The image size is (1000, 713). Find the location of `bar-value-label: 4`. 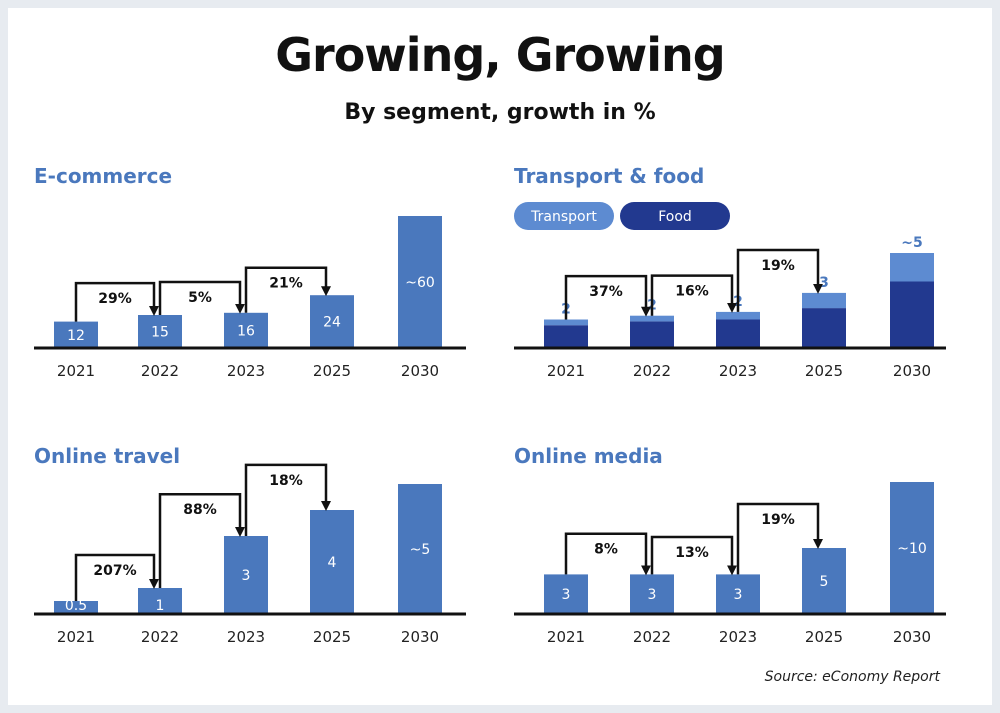

bar-value-label: 4 is located at coordinates (332, 563).